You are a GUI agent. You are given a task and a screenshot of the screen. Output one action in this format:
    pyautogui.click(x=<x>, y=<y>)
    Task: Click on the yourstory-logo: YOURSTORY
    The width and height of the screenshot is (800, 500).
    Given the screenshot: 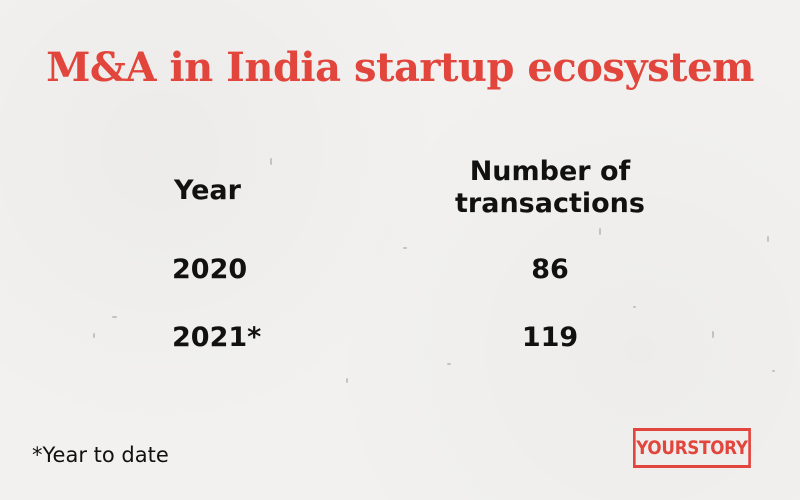 What is the action you would take?
    pyautogui.click(x=692, y=448)
    